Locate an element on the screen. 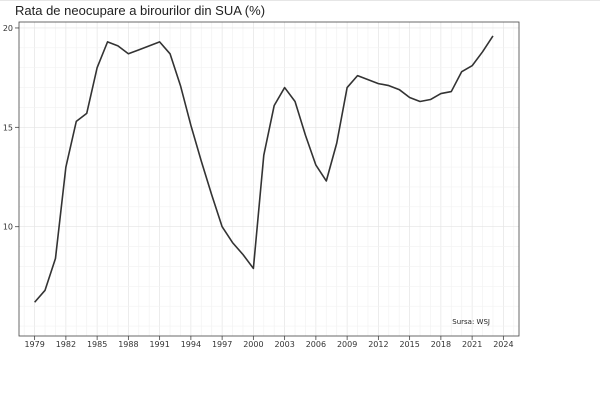 This screenshot has width=600, height=413. y-tick-label: 20 is located at coordinates (8, 28).